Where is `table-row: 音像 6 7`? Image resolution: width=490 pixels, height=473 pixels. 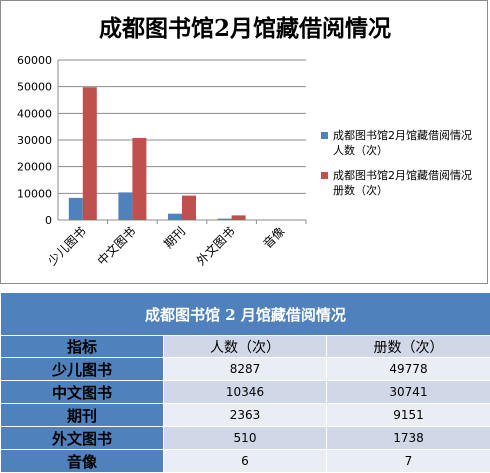 table-row: 音像 6 7 is located at coordinates (245, 461).